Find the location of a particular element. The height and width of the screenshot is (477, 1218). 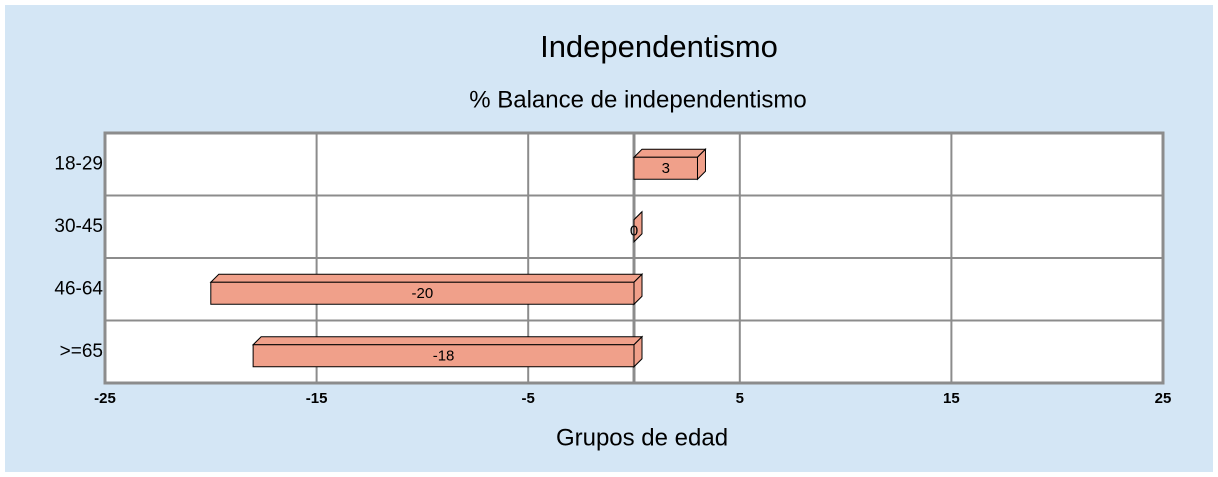

x-tick-label: 25 is located at coordinates (1163, 398).